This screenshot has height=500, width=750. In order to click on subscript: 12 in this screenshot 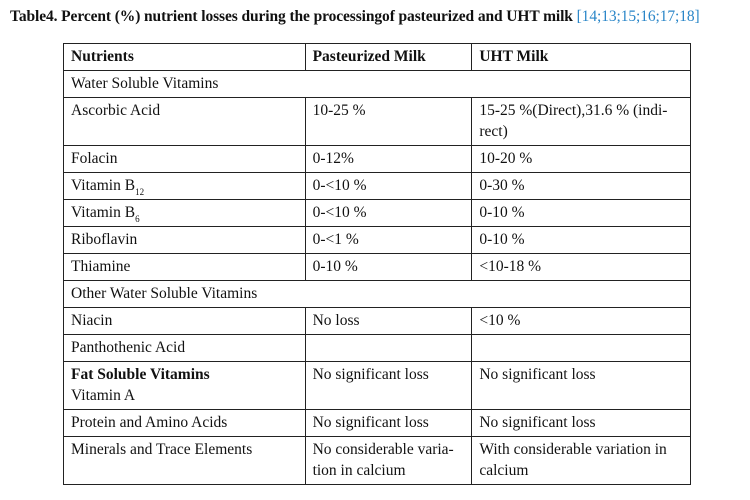, I will do `click(140, 192)`.